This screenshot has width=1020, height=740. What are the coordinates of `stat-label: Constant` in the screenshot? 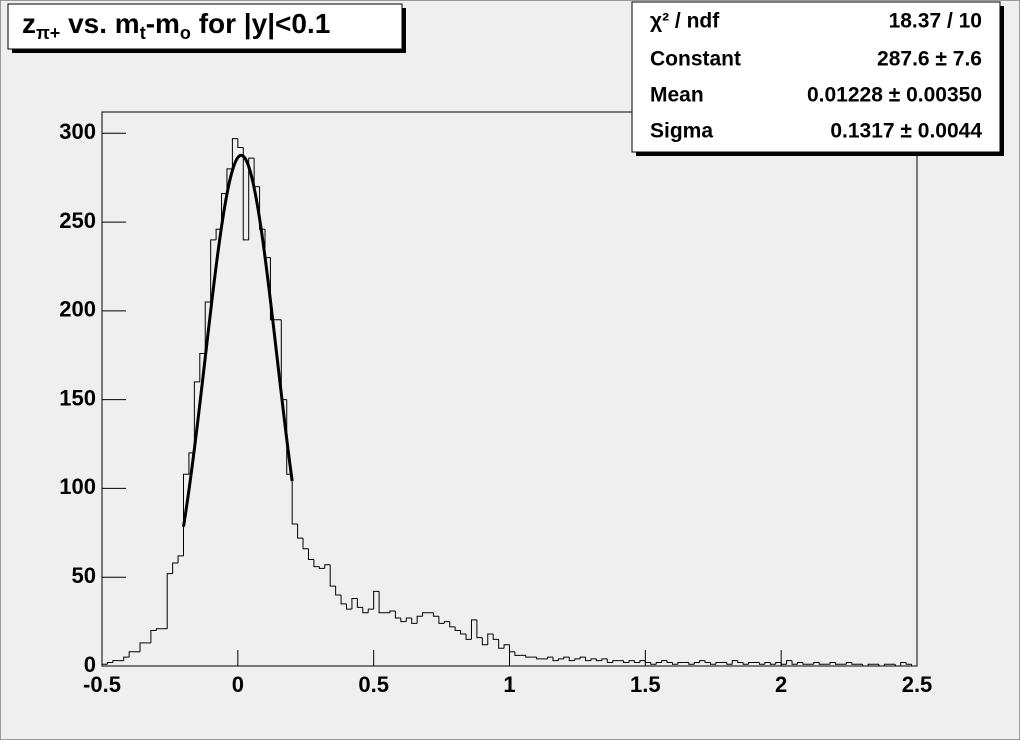 It's located at (695, 59).